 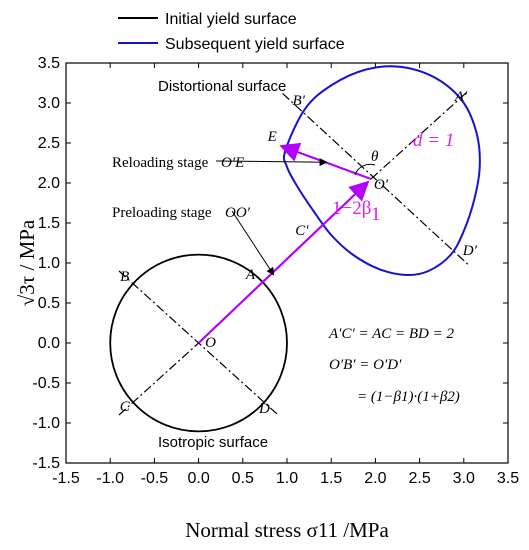 I want to click on d-label: d = 1, so click(x=433, y=140).